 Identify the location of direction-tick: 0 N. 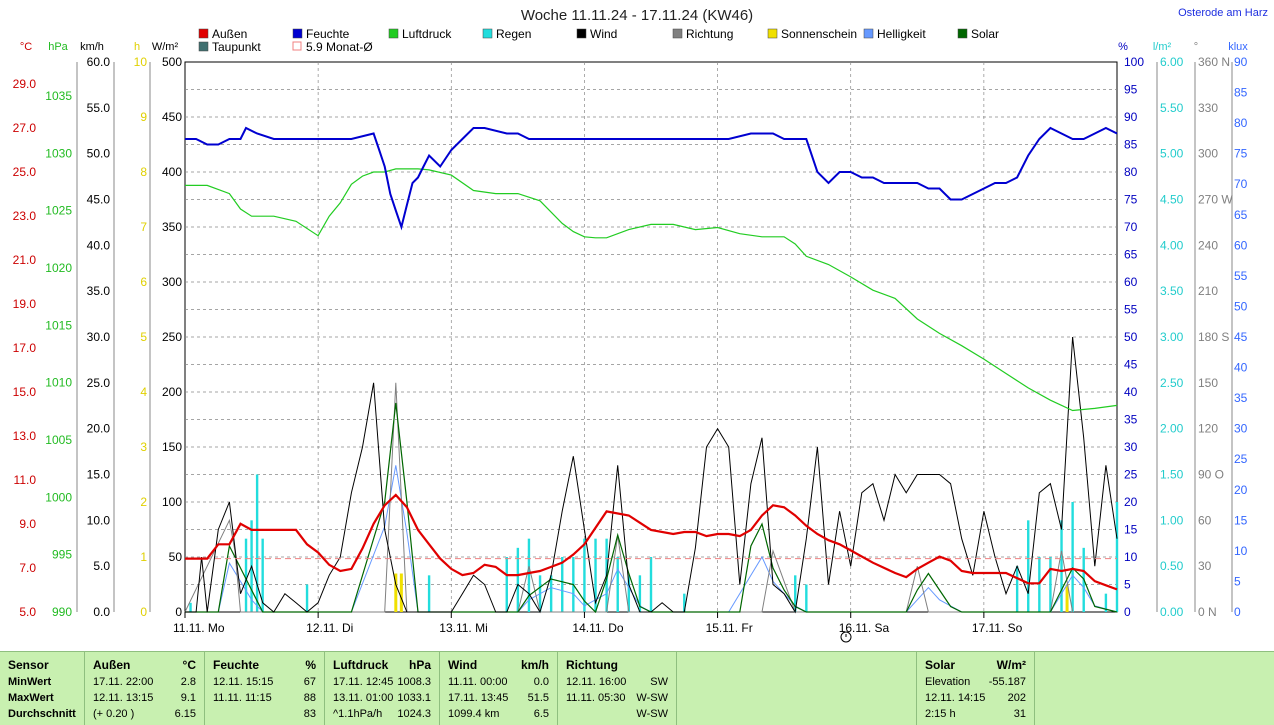
(1207, 612).